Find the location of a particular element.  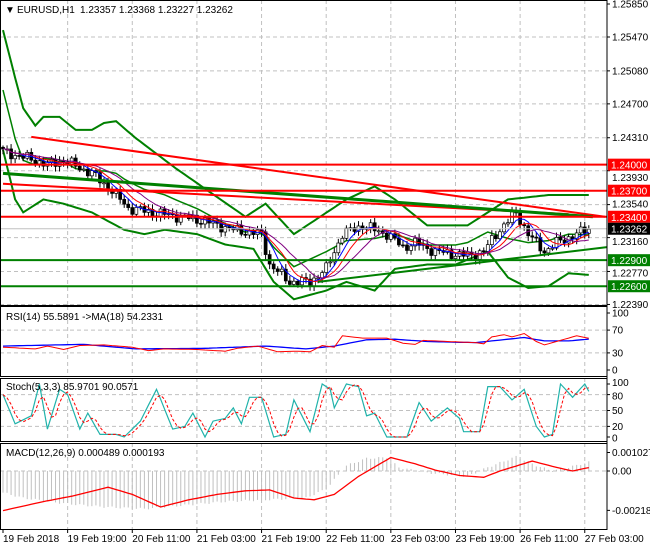

rsi-label: RSI(14) 55.5891 ->MA(18) 54.2331 is located at coordinates (84, 317).